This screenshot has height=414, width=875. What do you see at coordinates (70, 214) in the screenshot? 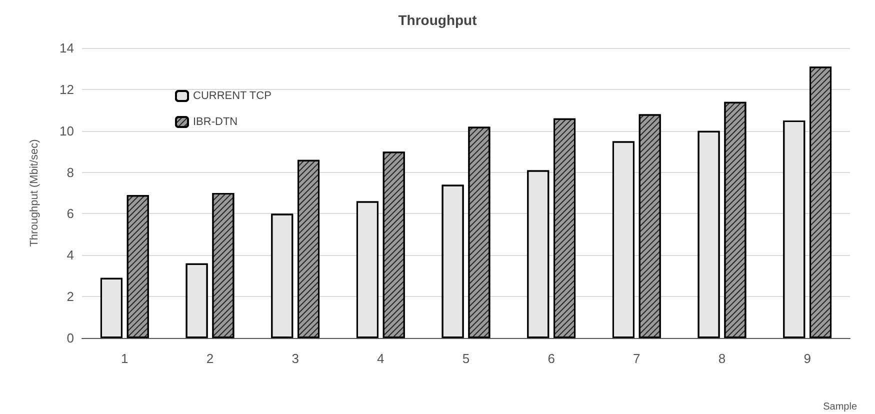
I see `y-tick-label: 6` at bounding box center [70, 214].